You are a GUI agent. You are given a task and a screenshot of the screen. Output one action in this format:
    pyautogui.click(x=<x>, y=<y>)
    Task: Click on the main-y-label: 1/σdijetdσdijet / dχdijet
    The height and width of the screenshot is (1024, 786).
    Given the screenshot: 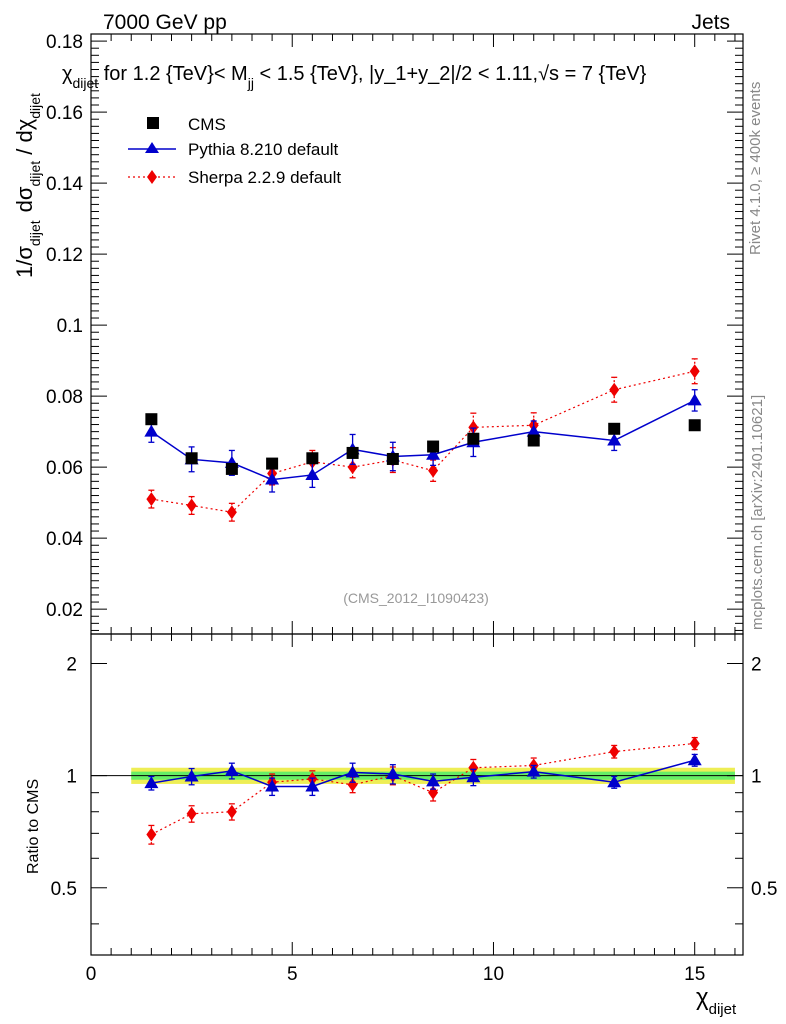 What is the action you would take?
    pyautogui.click(x=27, y=185)
    